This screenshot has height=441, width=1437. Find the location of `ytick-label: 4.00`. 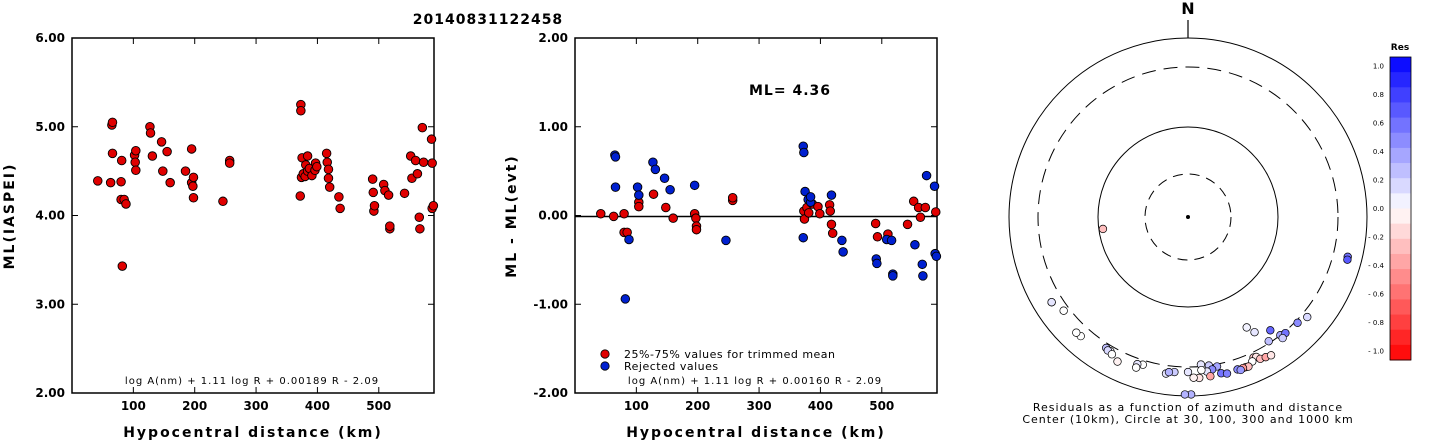

ytick-label: 4.00 is located at coordinates (50, 216).